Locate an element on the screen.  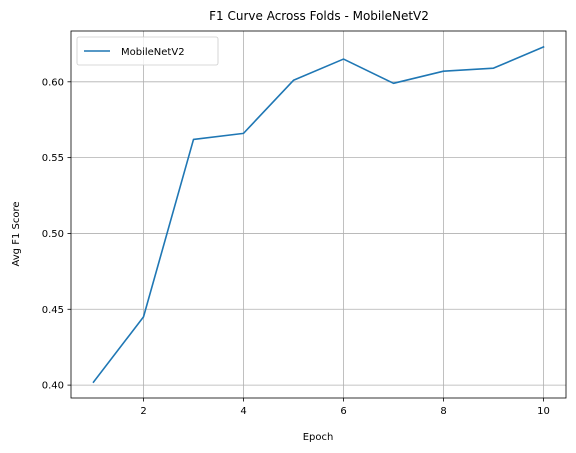
legend-box is located at coordinates (147, 51).